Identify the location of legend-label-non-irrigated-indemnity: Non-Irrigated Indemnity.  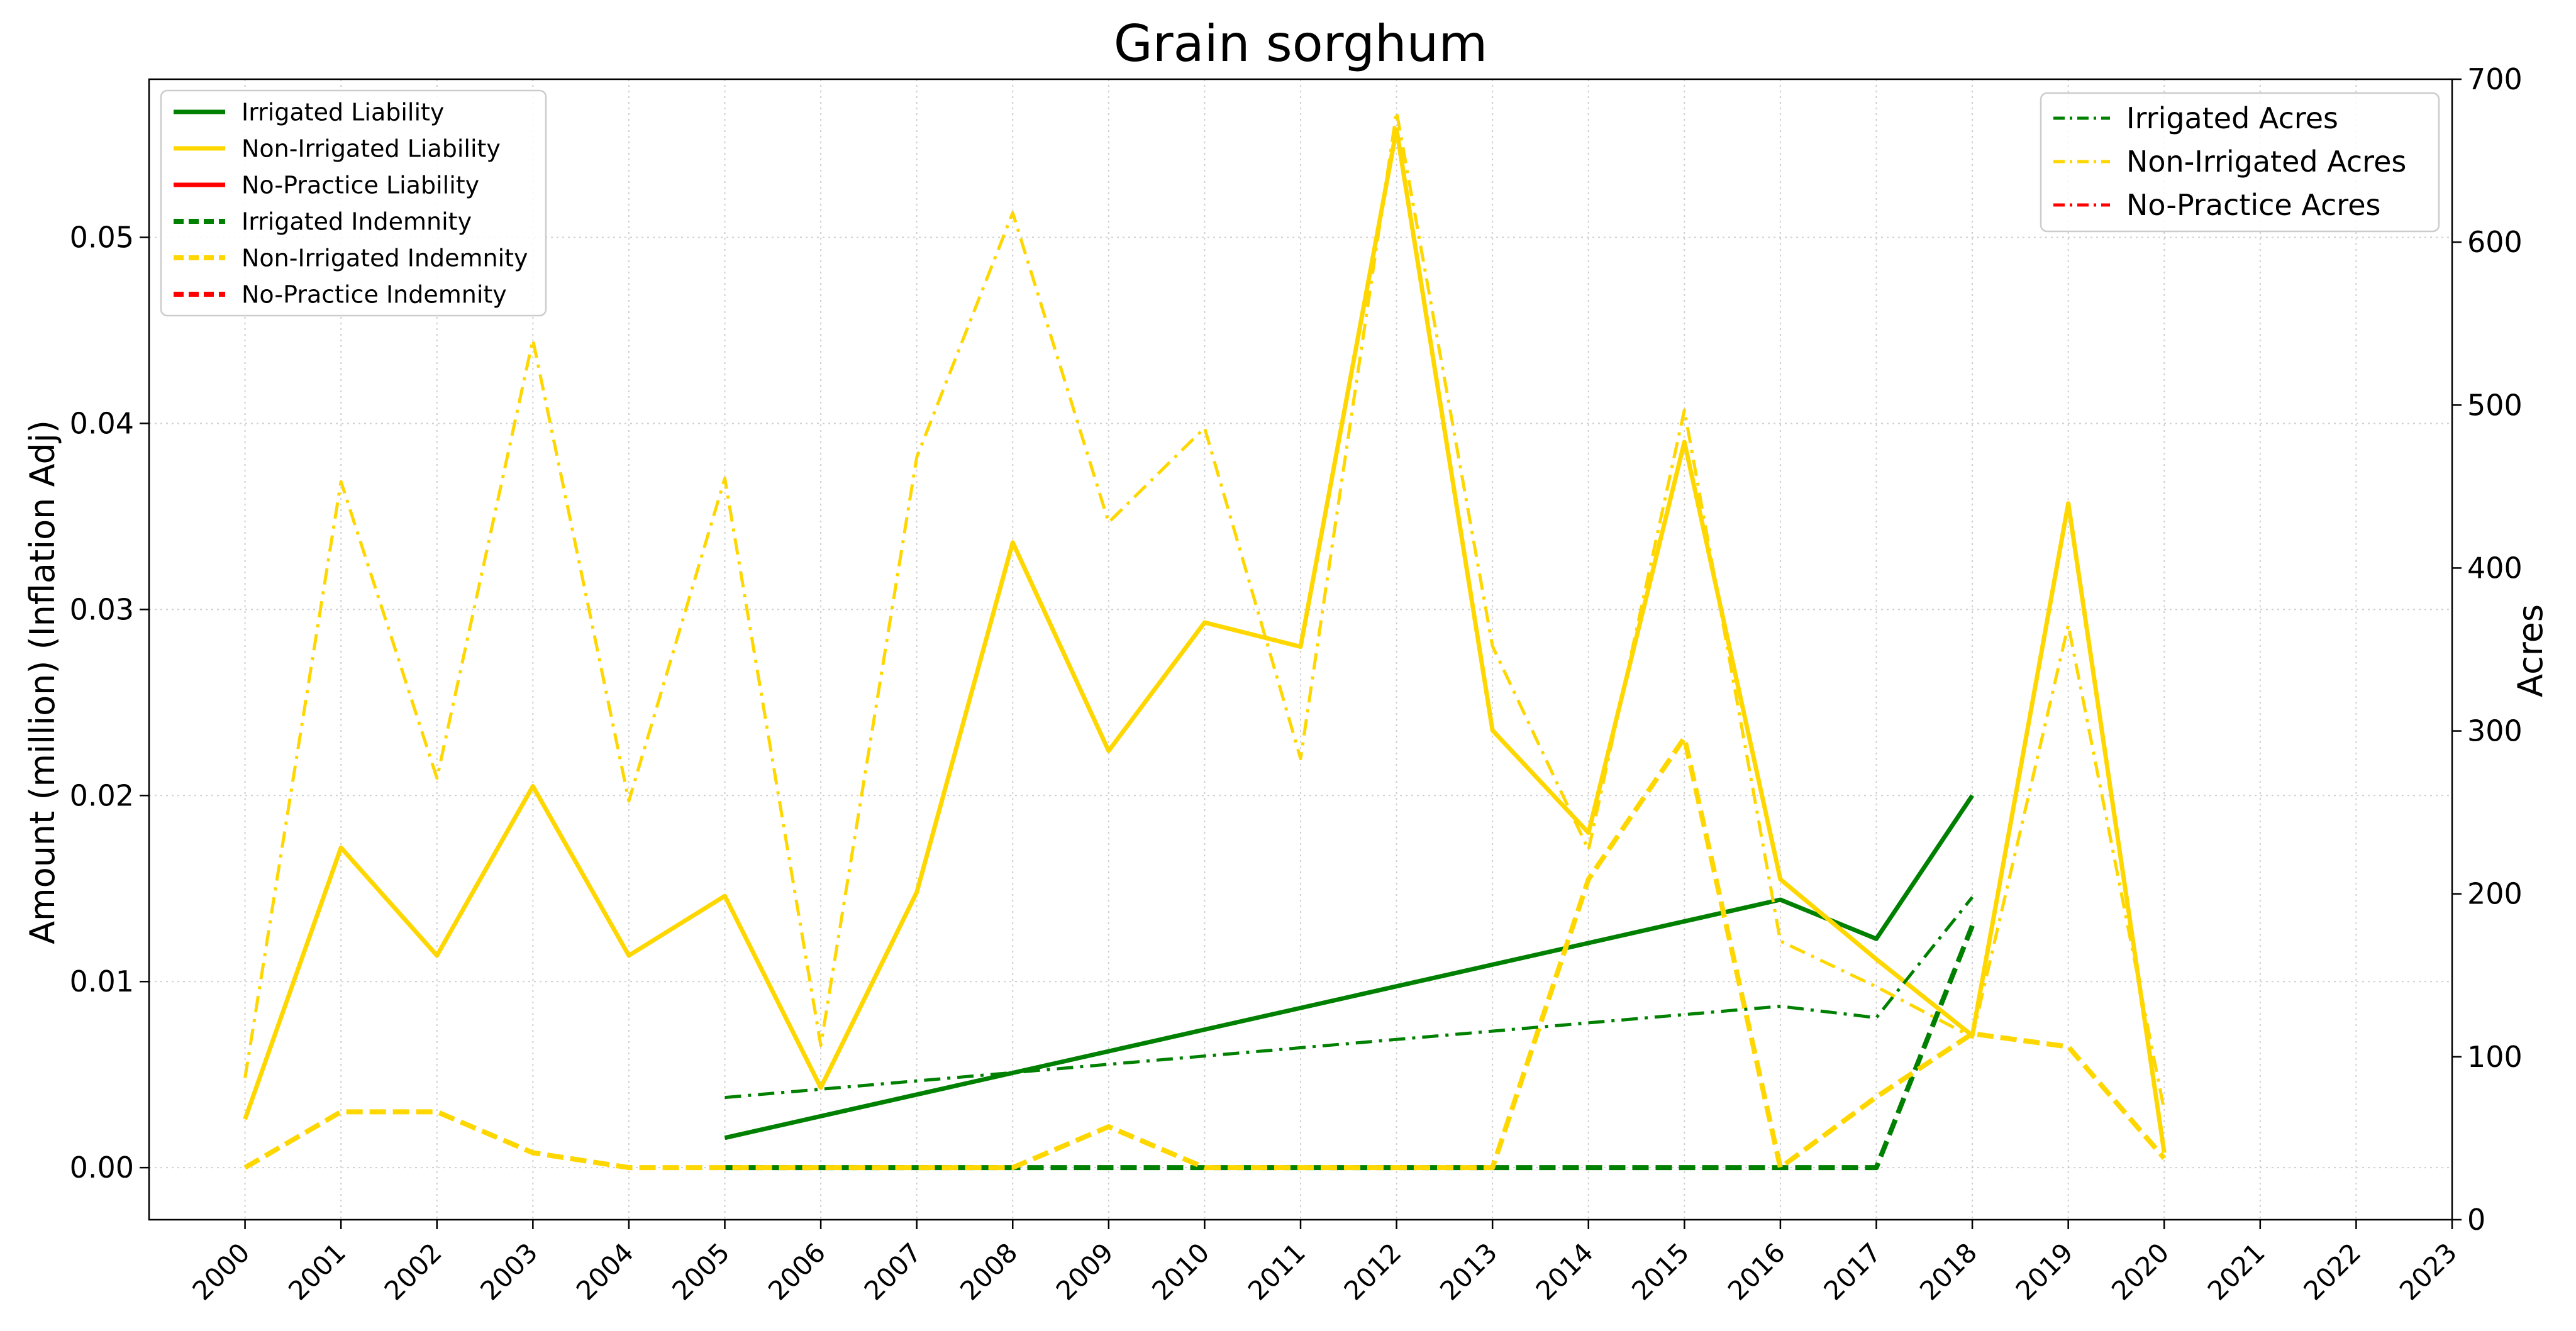
(385, 258).